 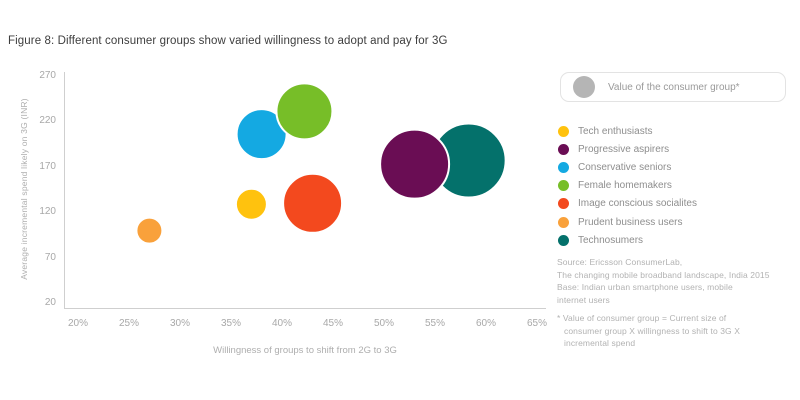 I want to click on x-tick-label: 60%, so click(x=485, y=323).